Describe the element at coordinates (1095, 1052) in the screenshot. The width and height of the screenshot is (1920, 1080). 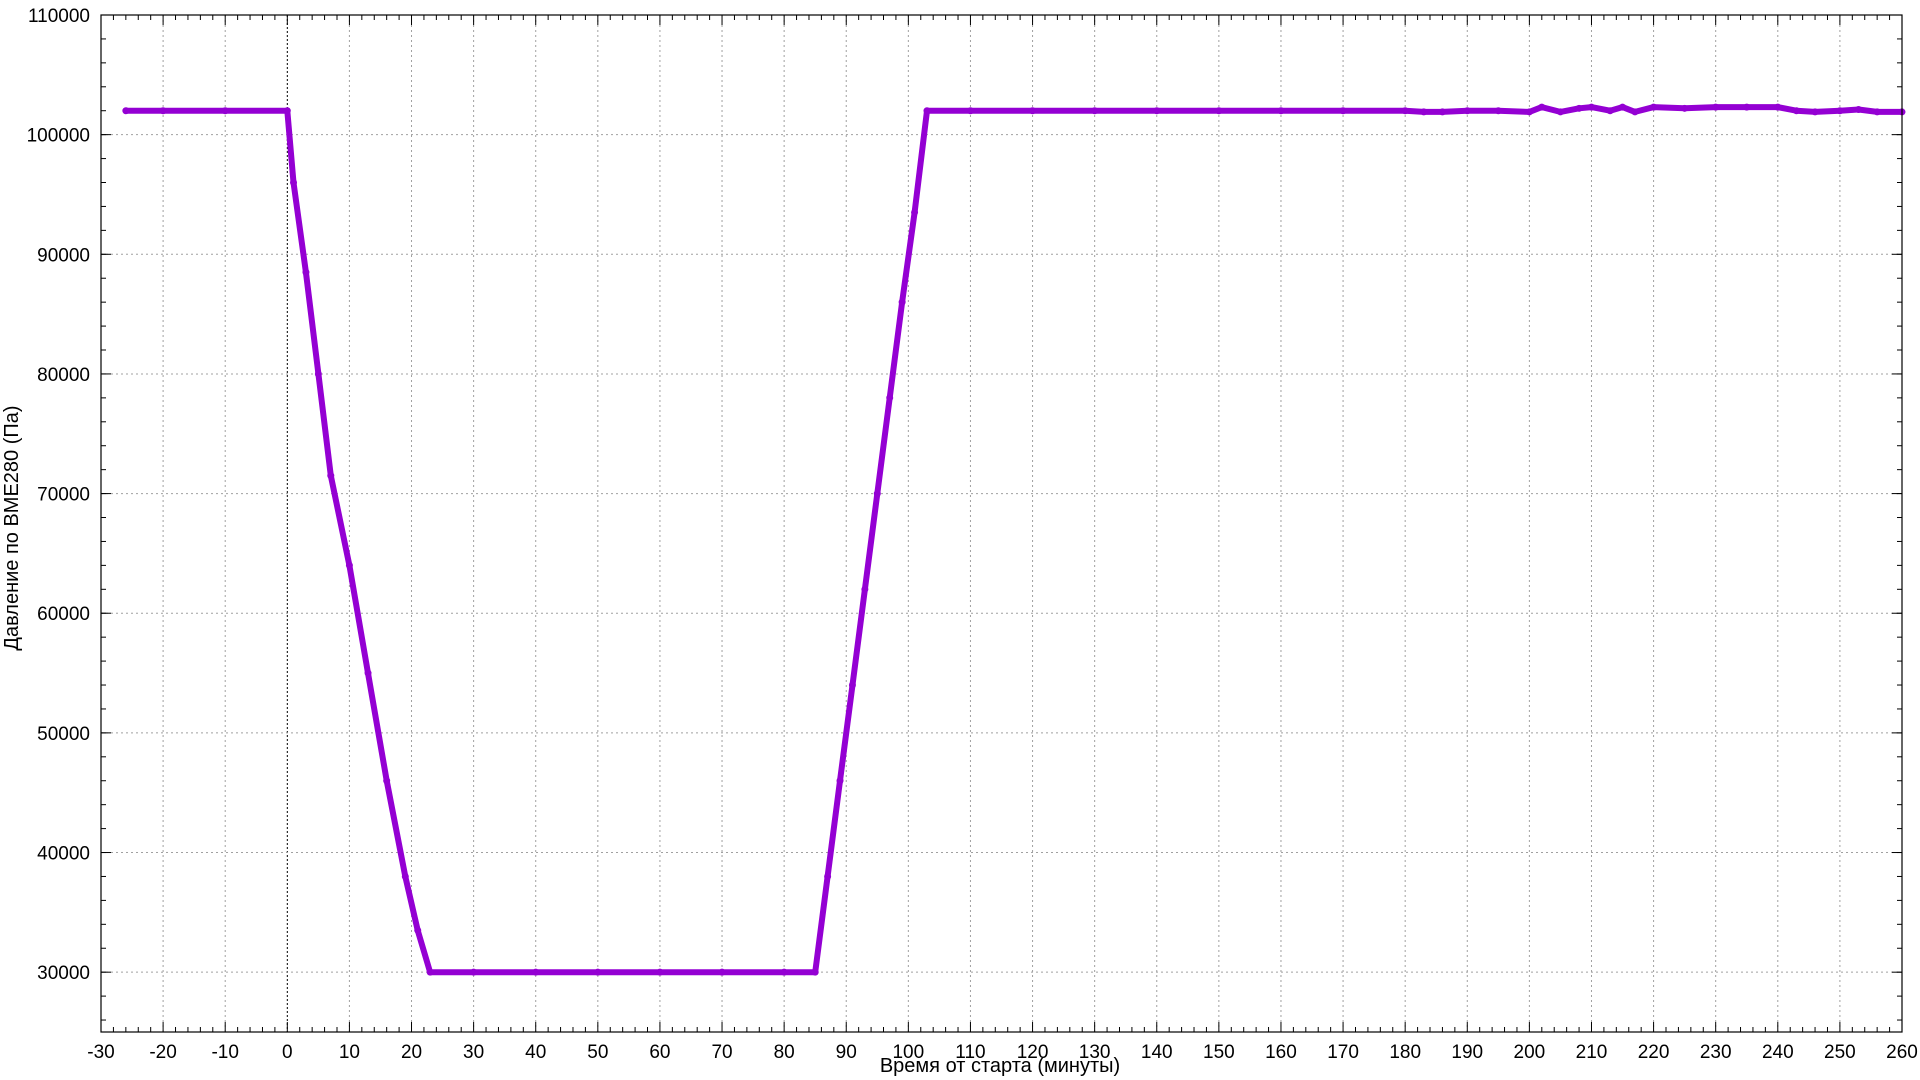
I see `x-tick-label: 130` at that location.